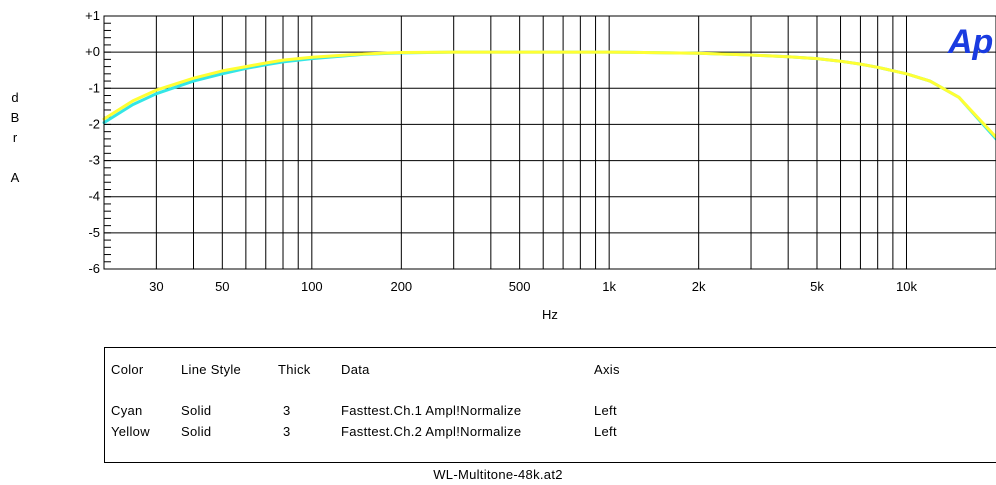  What do you see at coordinates (699, 286) in the screenshot?
I see `x-tick-label: 2k` at bounding box center [699, 286].